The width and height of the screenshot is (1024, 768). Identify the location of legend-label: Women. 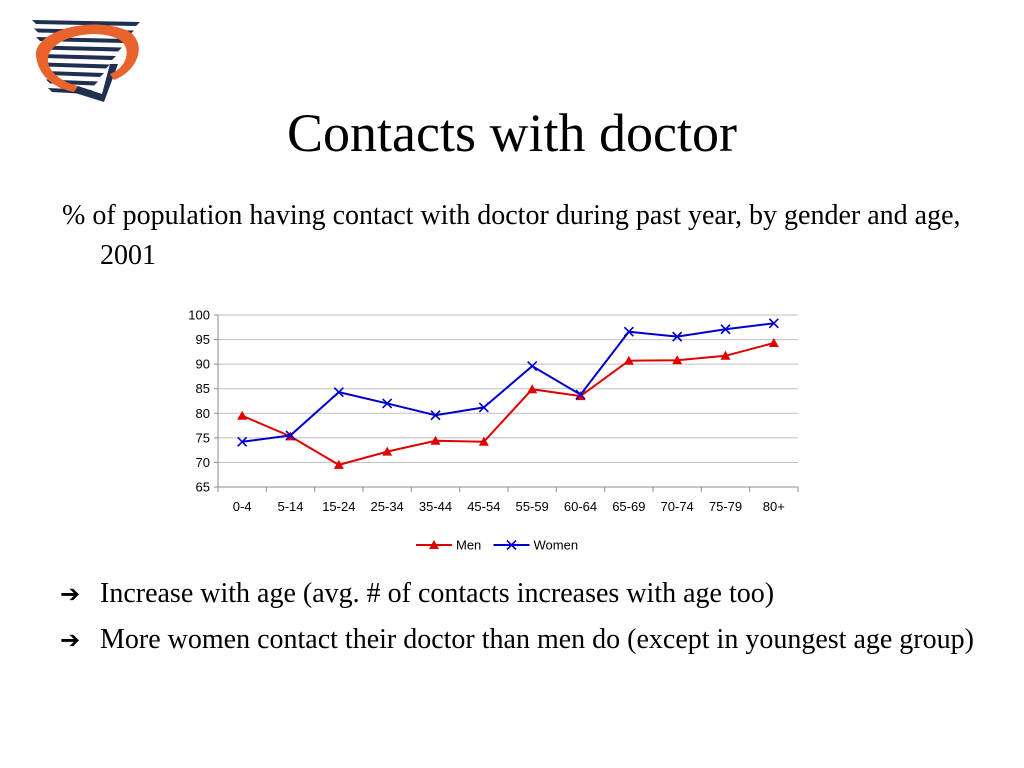
(556, 545).